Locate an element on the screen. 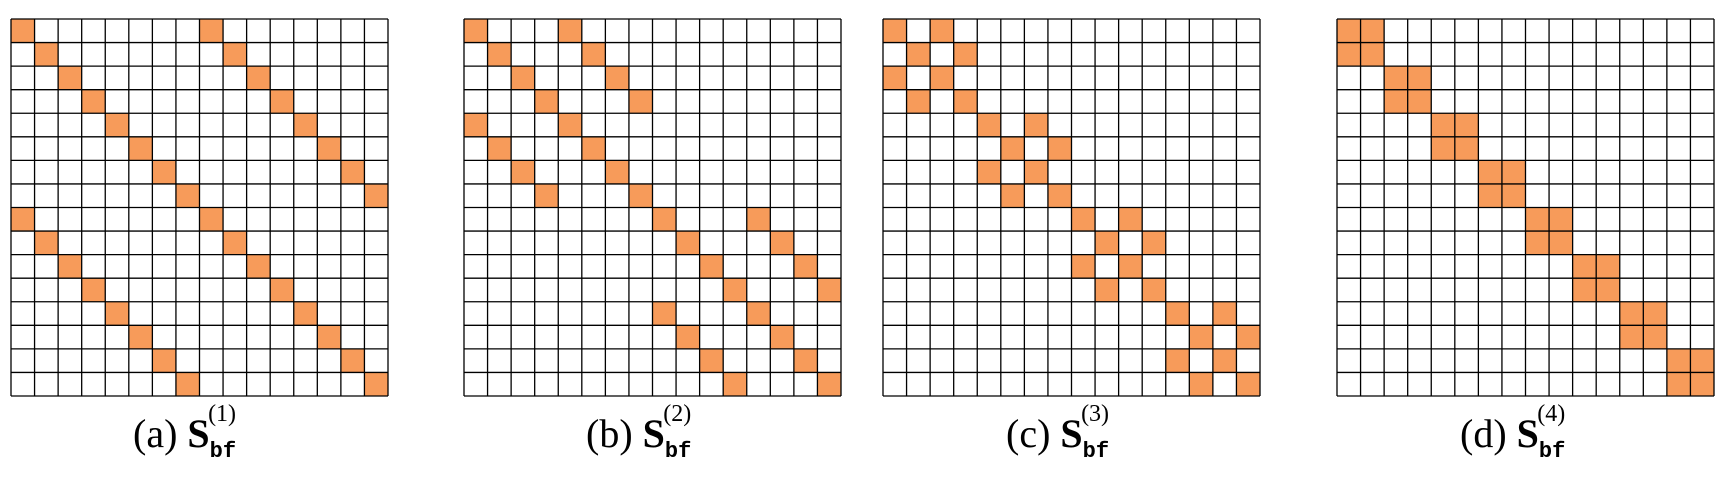 The width and height of the screenshot is (1725, 486). caption-b-prefix: (b) is located at coordinates (609, 433).